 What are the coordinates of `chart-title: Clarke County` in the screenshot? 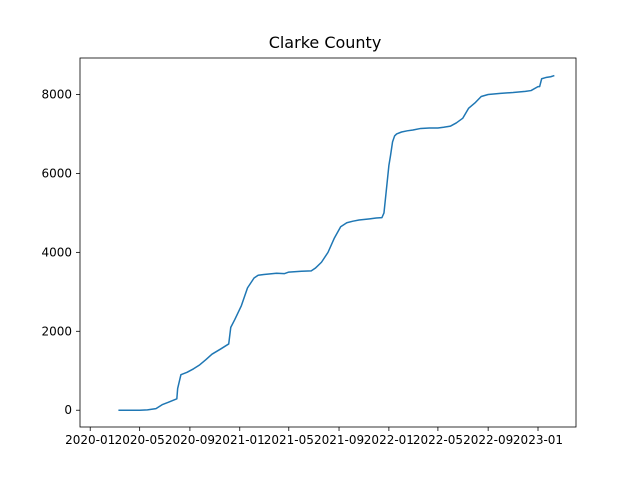 It's located at (325, 42).